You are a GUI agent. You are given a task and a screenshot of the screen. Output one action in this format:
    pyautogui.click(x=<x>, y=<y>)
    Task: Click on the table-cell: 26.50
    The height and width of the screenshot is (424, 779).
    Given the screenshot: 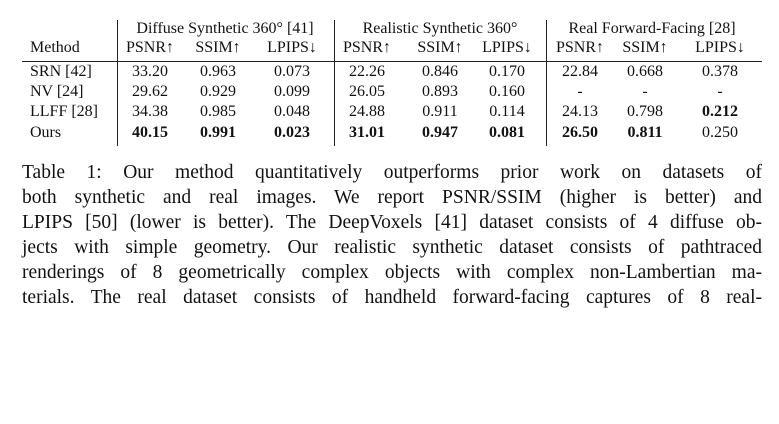 What is the action you would take?
    pyautogui.click(x=580, y=132)
    